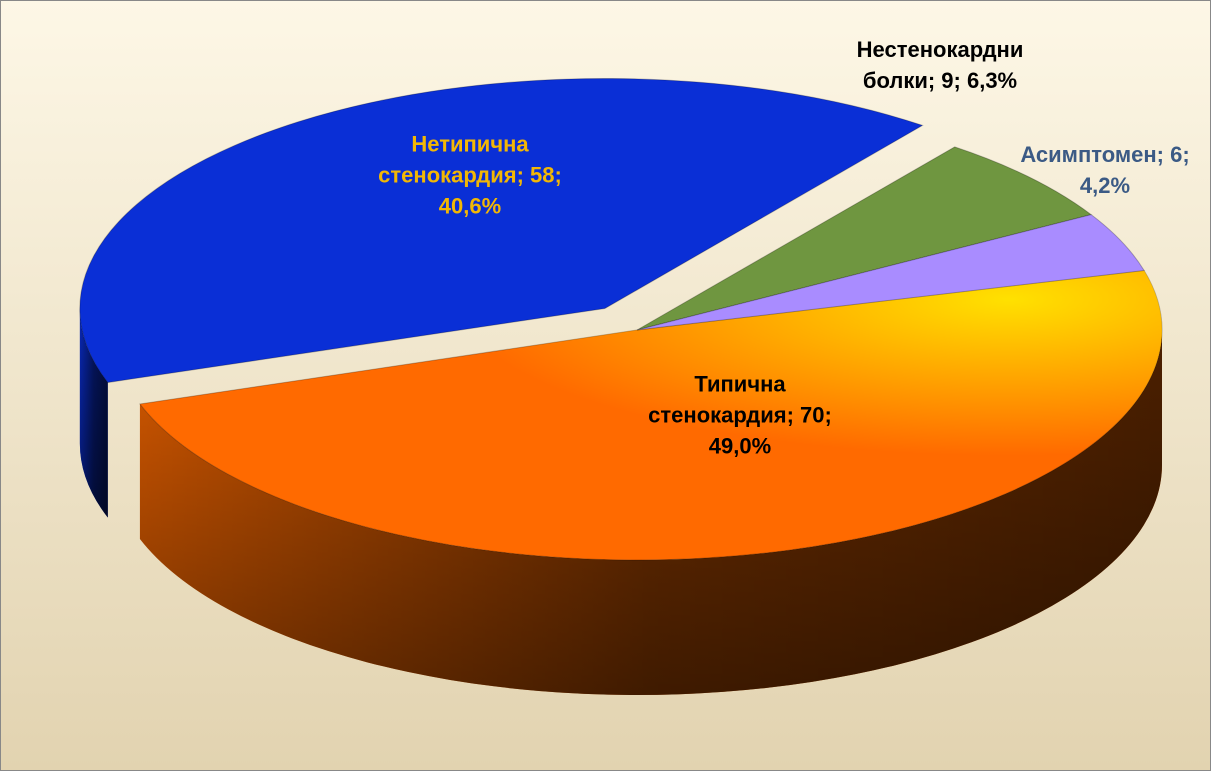  What do you see at coordinates (470, 175) in the screenshot?
I see `data-label: Нетипична стенокардия; 58; 40,6%` at bounding box center [470, 175].